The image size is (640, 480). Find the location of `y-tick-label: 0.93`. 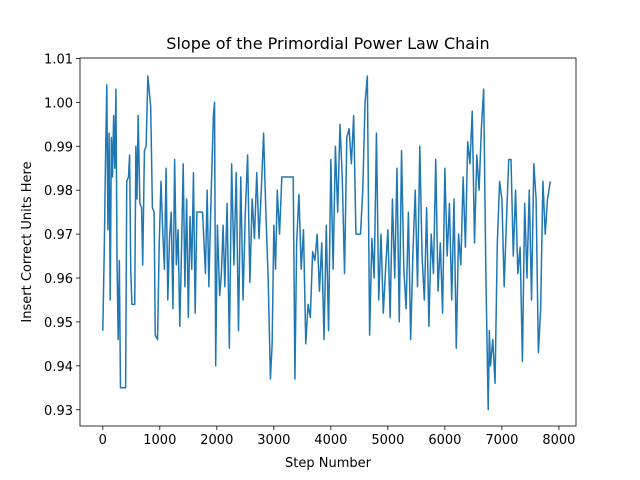

y-tick-label: 0.93 is located at coordinates (58, 411).